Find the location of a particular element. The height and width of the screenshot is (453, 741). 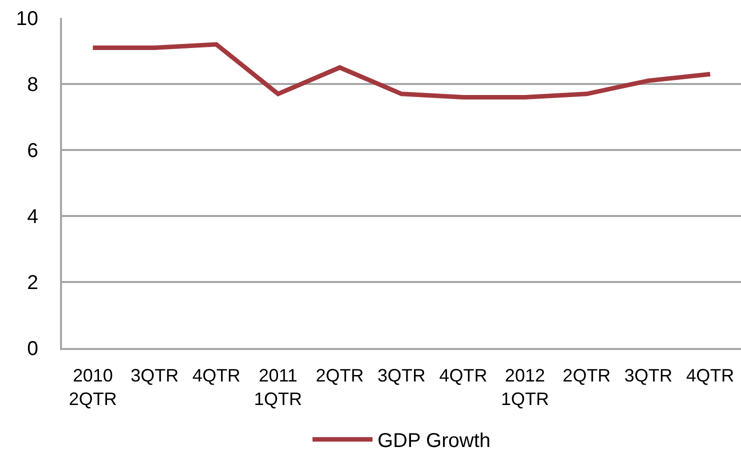

y-tick-label: 0 is located at coordinates (32, 349).